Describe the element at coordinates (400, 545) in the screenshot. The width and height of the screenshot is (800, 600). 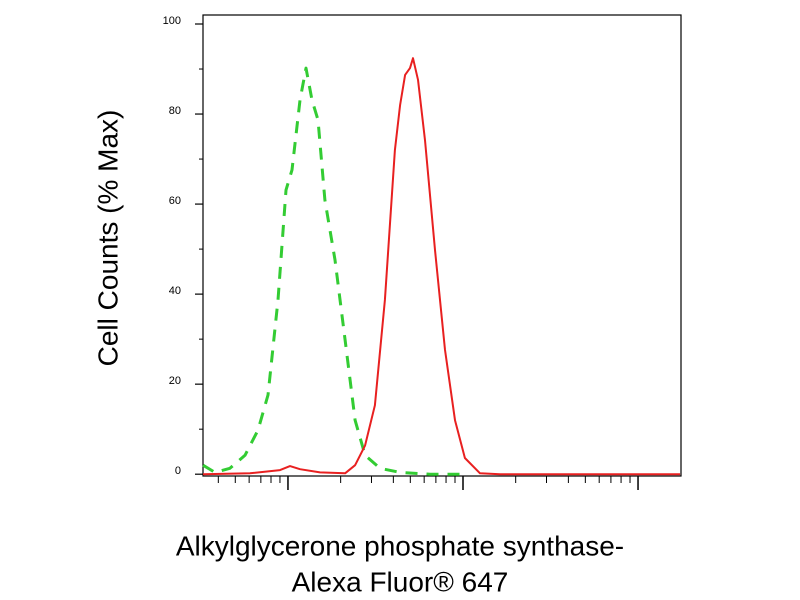
I see `x-axis-title: Alkylglycerone phosphate synthase-` at that location.